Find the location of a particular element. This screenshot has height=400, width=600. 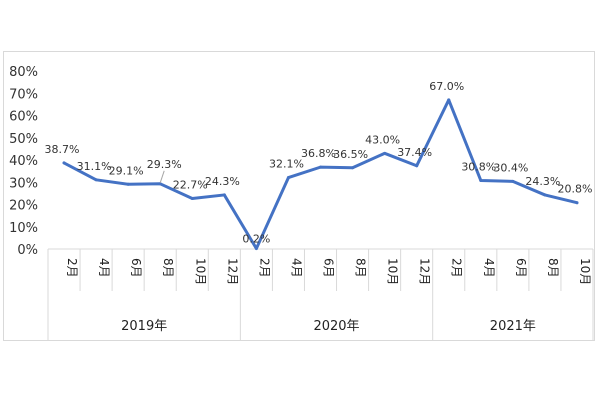

y-tick-label: 20% is located at coordinates (23, 206).